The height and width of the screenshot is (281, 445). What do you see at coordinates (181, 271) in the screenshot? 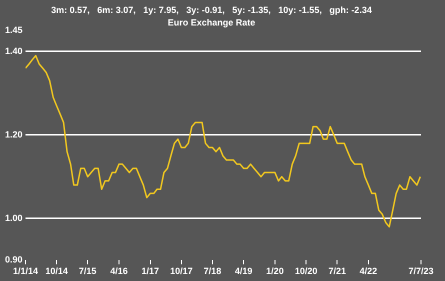
I see `x-tick-label: 10/17` at bounding box center [181, 271].